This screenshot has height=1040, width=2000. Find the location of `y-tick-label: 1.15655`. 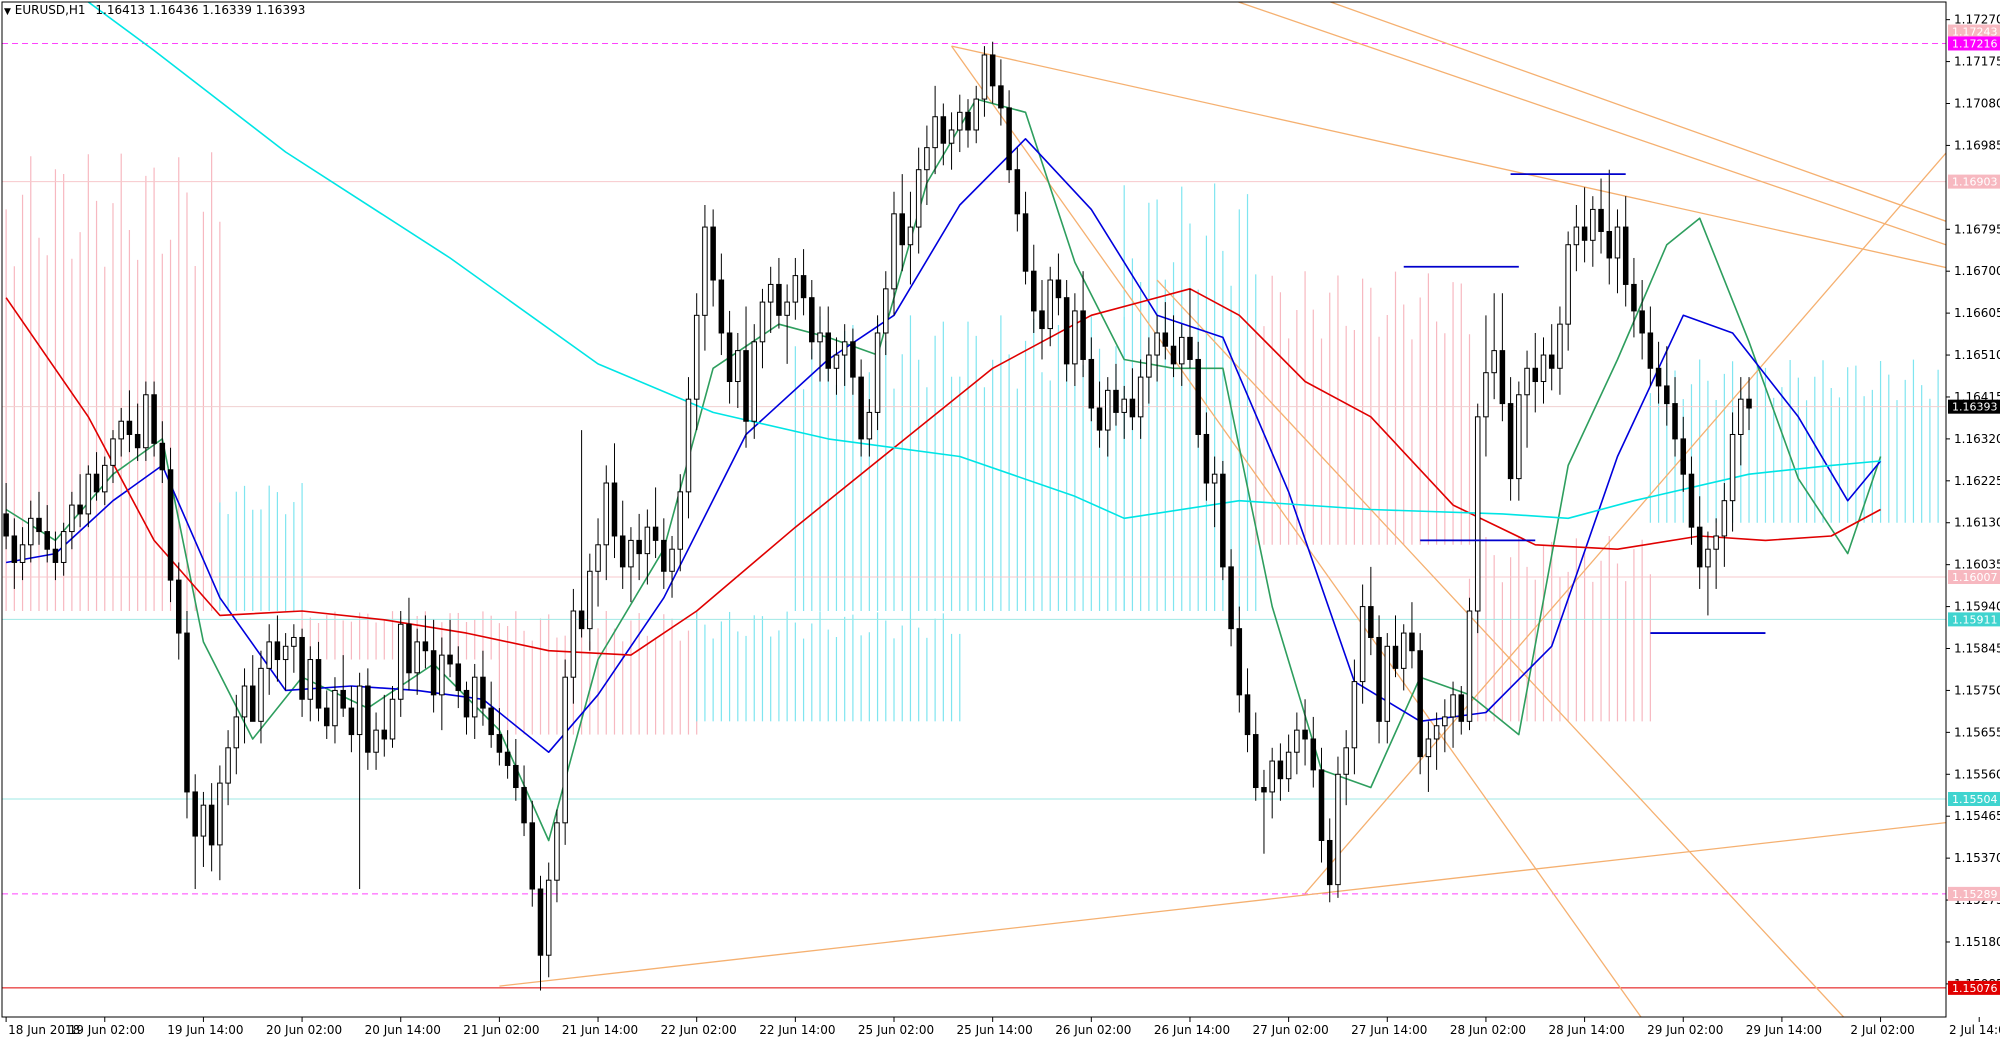

y-tick-label: 1.15655 is located at coordinates (1977, 732).